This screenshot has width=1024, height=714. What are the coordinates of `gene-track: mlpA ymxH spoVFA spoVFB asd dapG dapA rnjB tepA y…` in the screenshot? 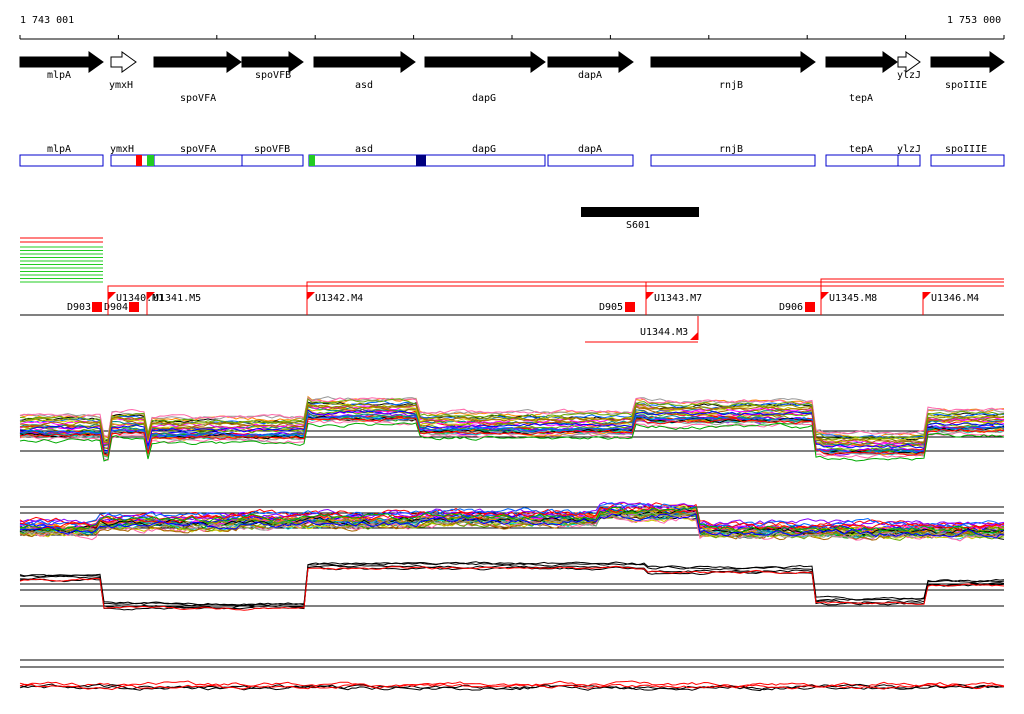 It's located at (512, 77).